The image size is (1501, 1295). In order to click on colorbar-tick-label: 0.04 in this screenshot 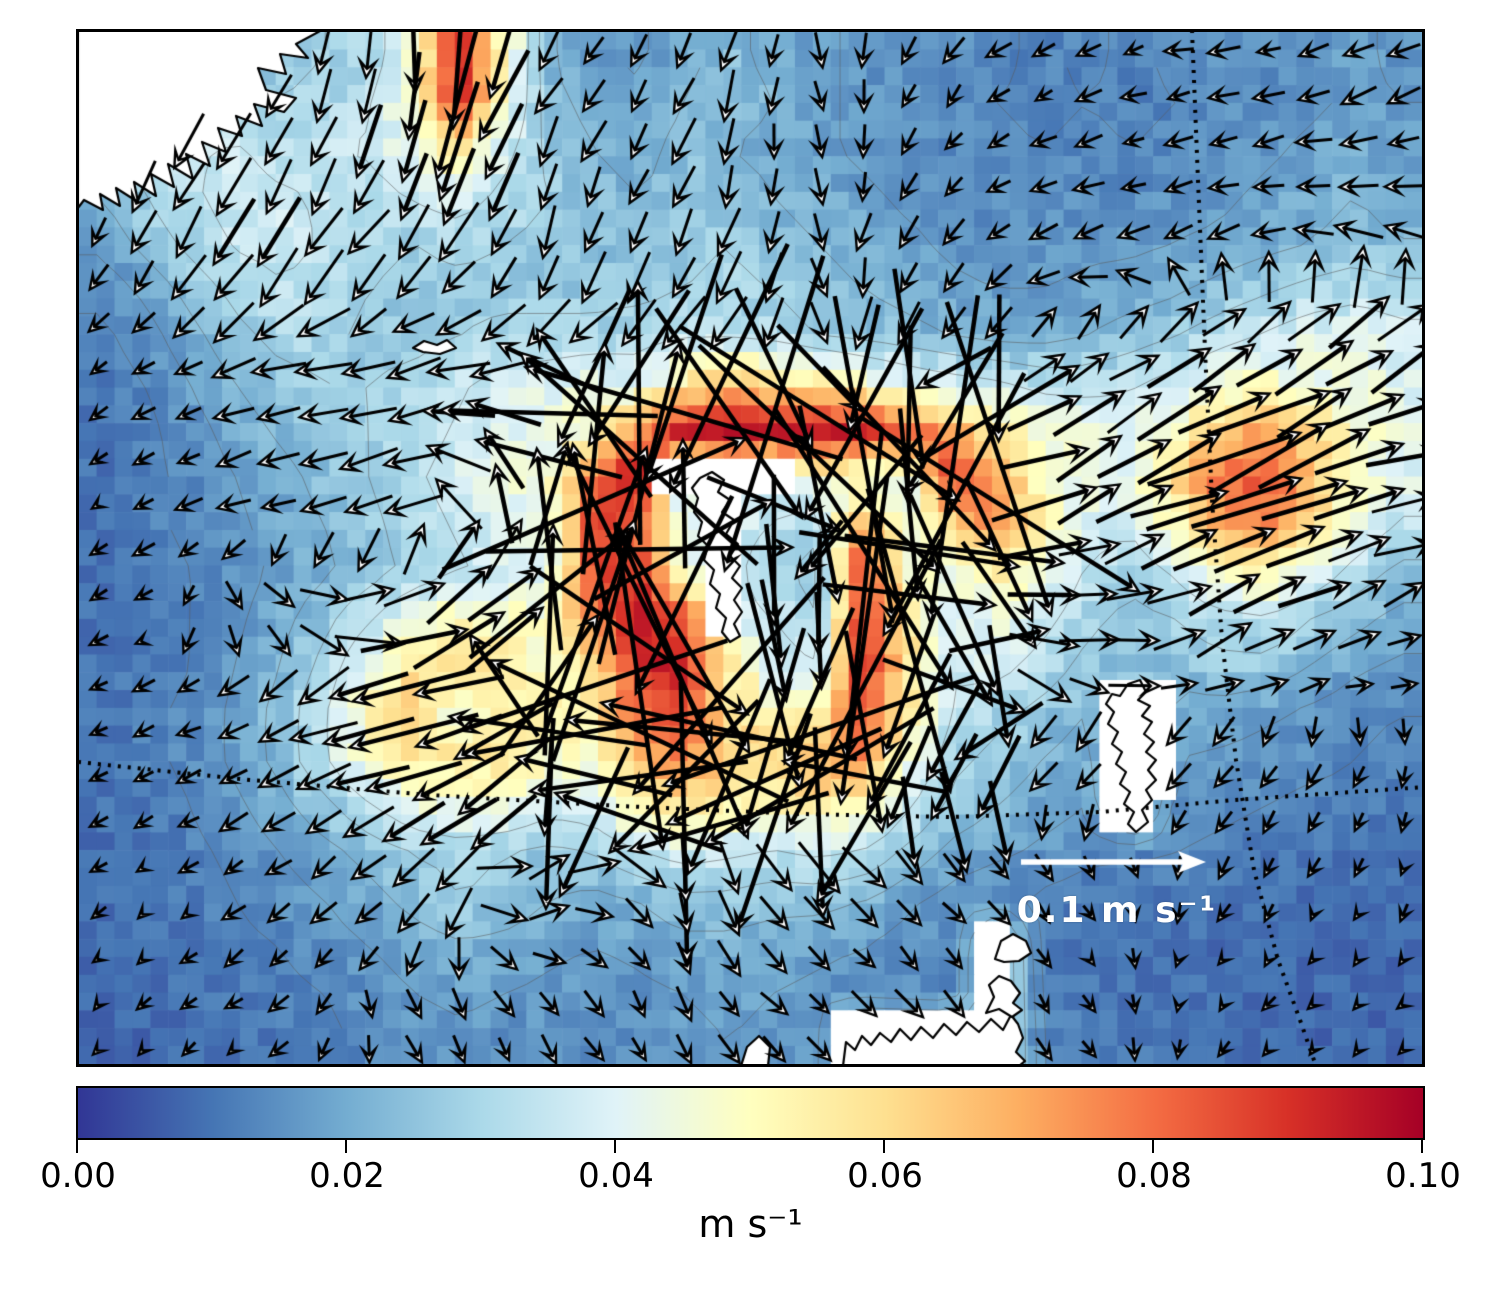, I will do `click(616, 1176)`.